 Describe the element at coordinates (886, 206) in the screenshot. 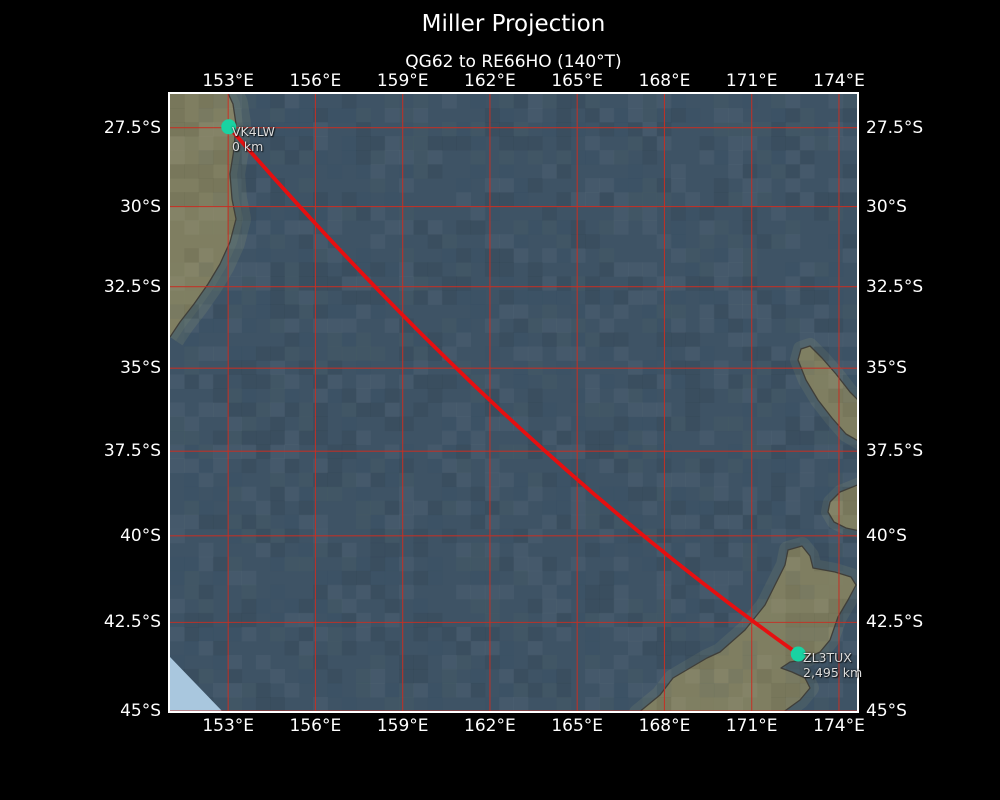

I see `tick-label-right: 30°S` at that location.